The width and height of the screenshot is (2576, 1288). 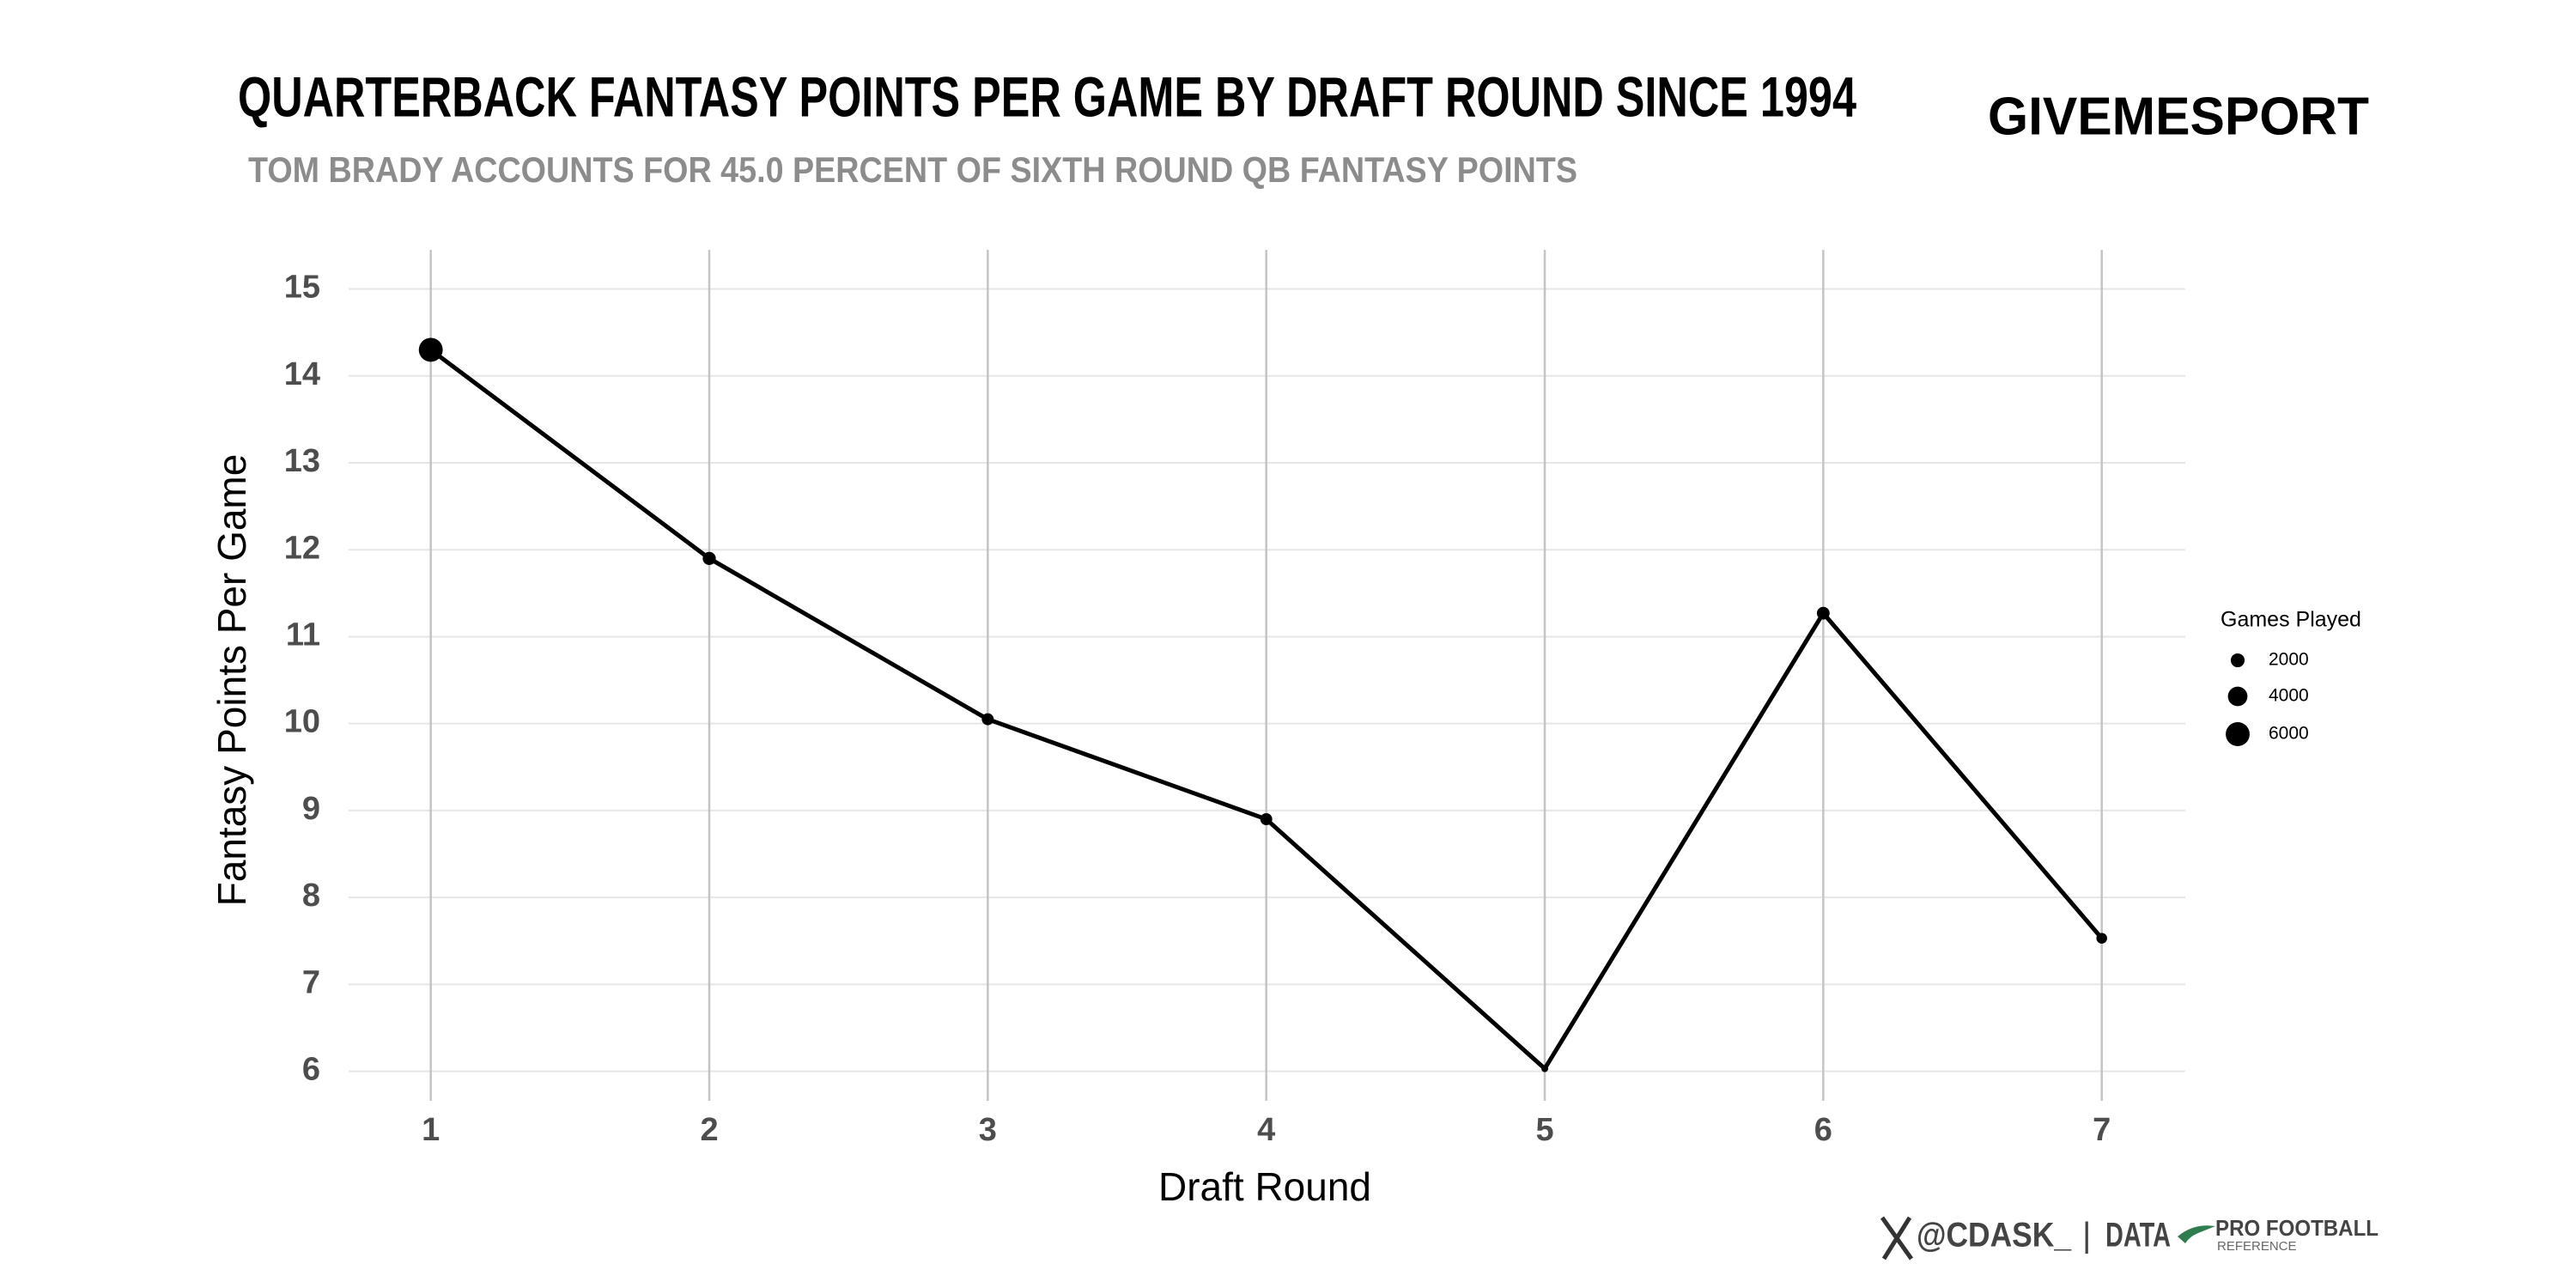 What do you see at coordinates (2102, 1130) in the screenshot?
I see `x-tick-label: 7` at bounding box center [2102, 1130].